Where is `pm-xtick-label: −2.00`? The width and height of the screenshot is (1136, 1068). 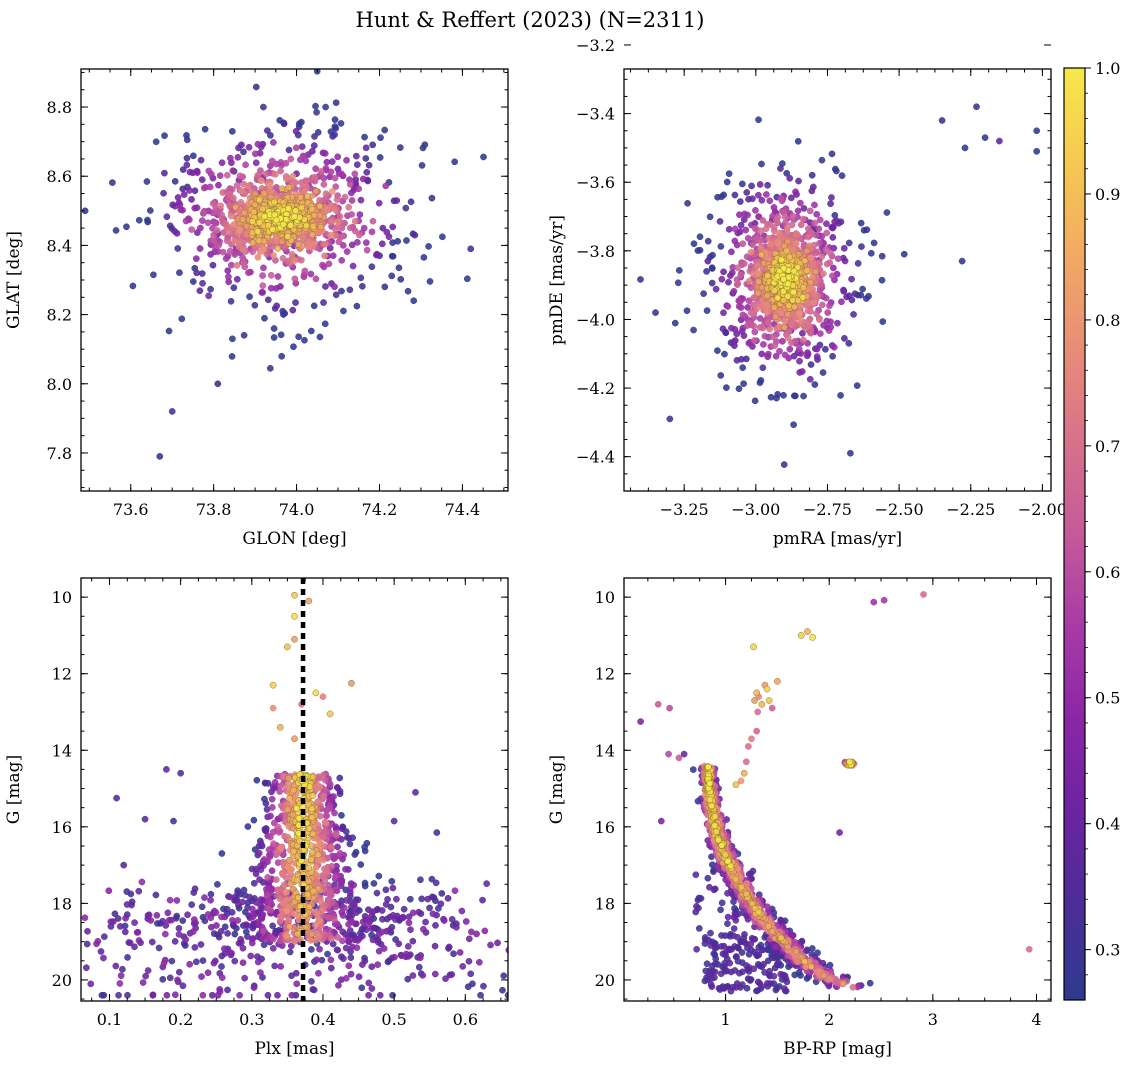 pm-xtick-label: −2.00 is located at coordinates (1042, 509).